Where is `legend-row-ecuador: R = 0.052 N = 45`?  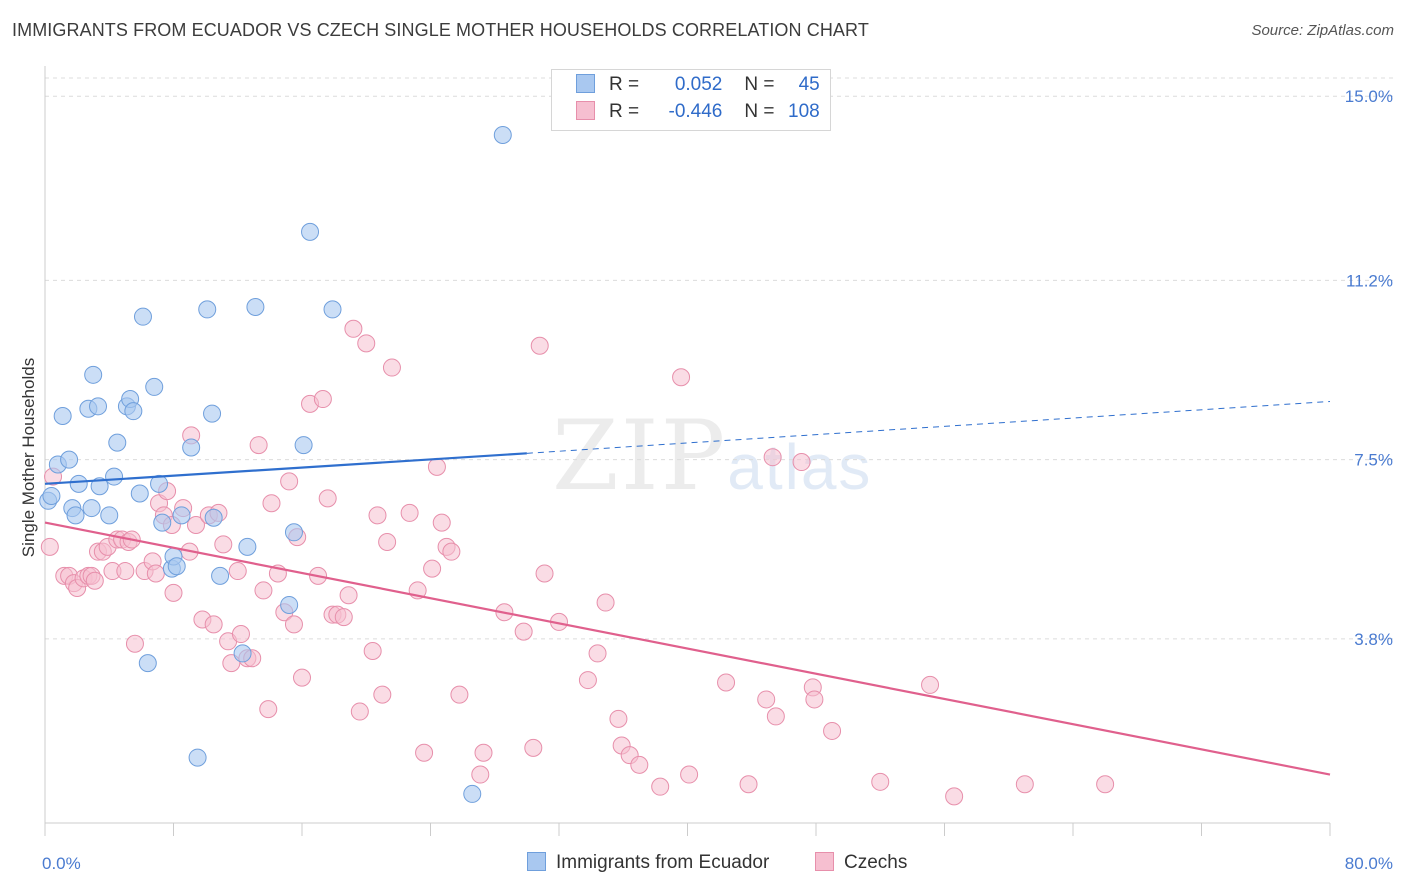 legend-row-ecuador: R = 0.052 N = 45 is located at coordinates (698, 87).